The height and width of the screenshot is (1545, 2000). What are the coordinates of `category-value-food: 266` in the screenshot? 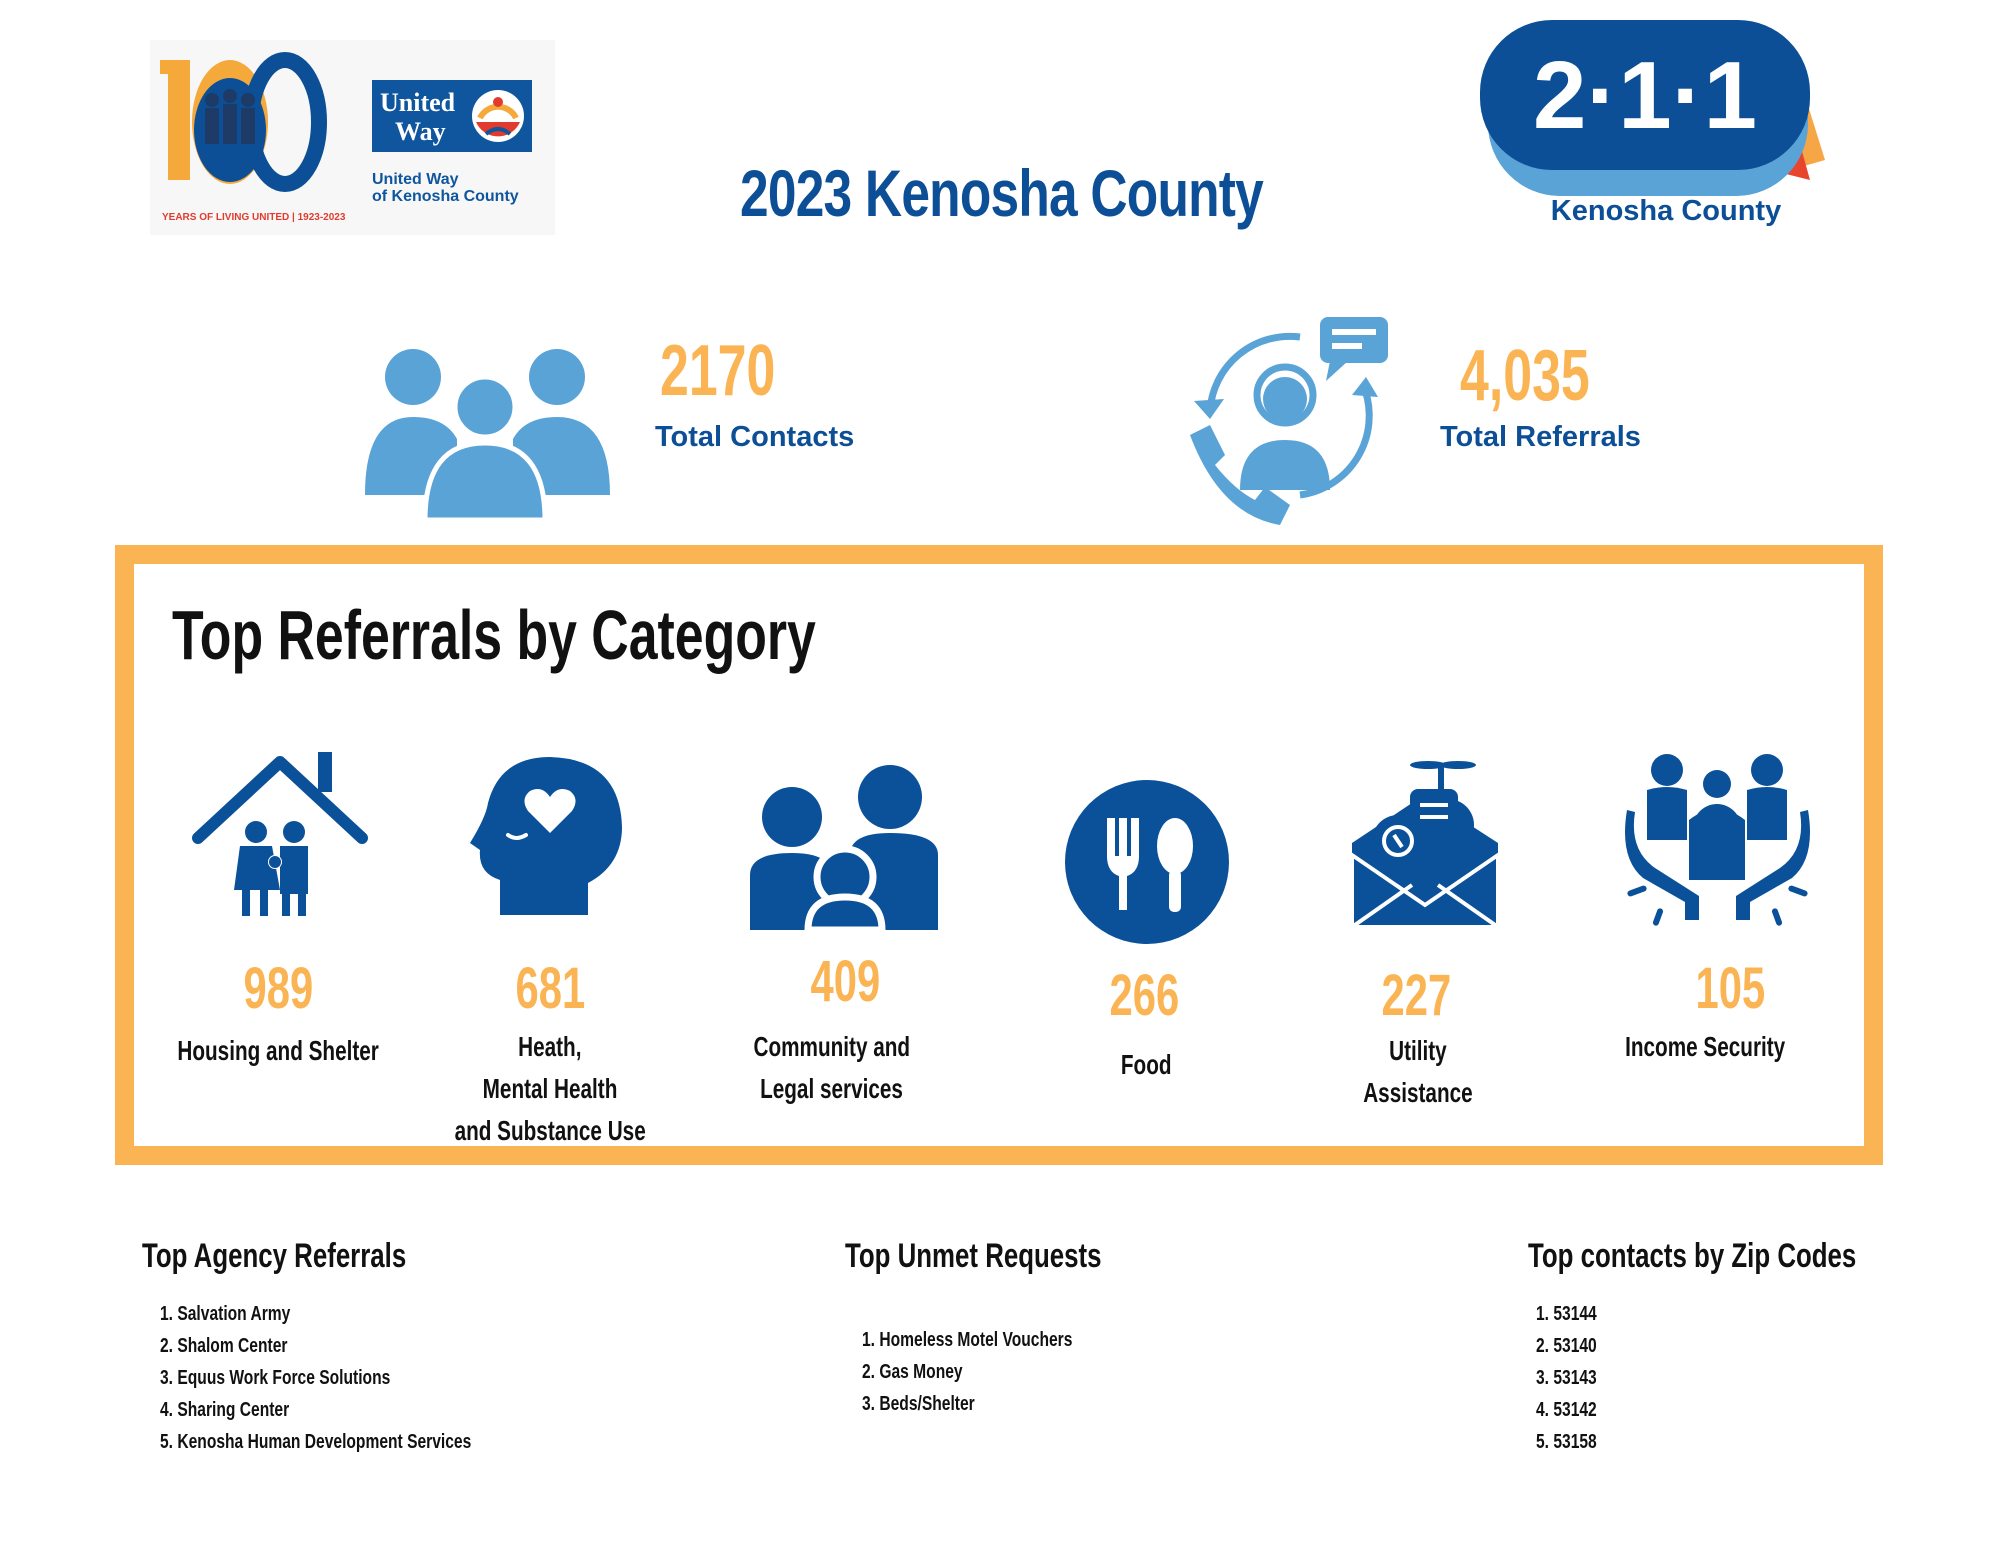 It's located at (1144, 995).